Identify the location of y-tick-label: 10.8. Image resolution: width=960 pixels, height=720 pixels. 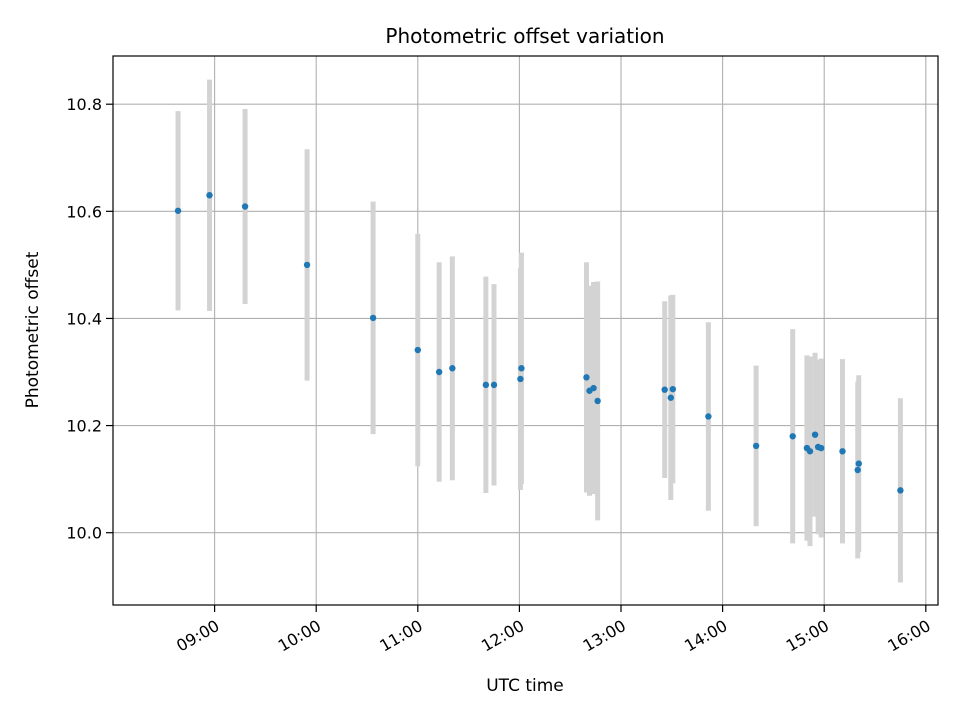
(84, 104).